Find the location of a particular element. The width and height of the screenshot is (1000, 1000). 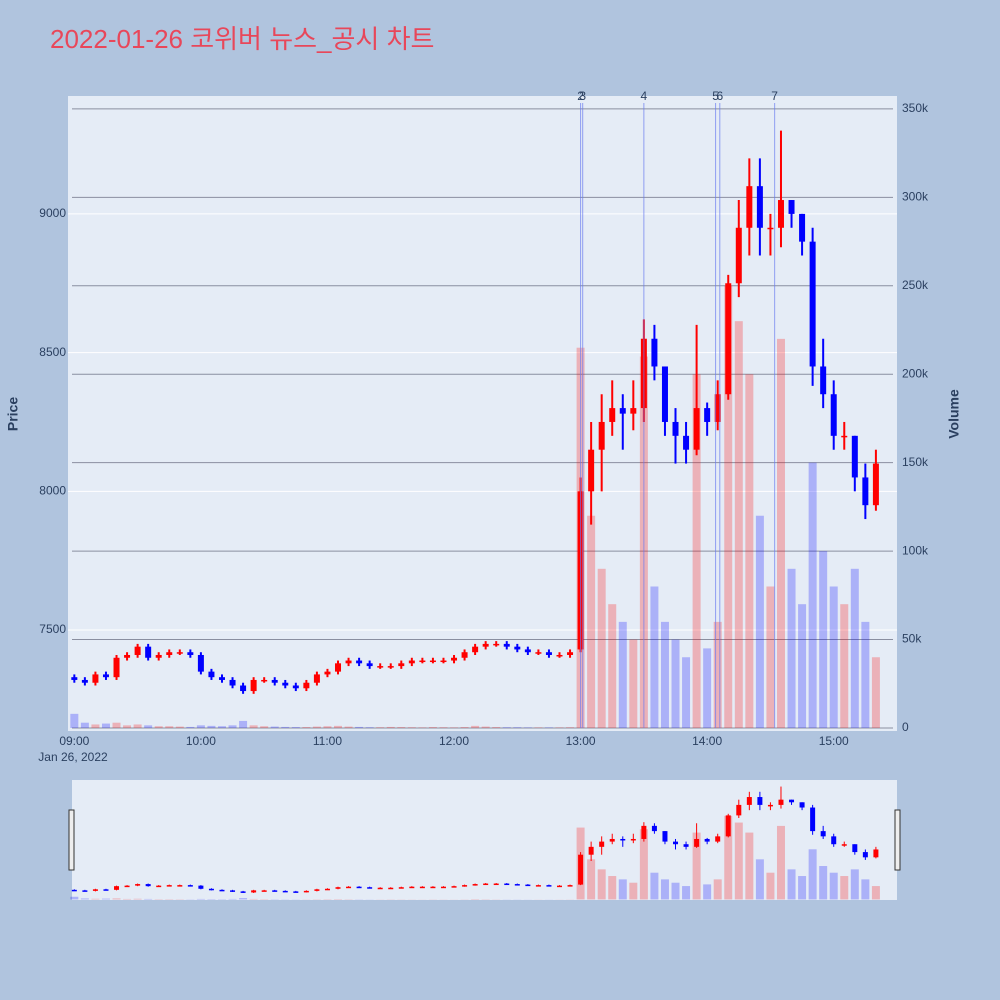

x-date-label: Jan 26, 2022 is located at coordinates (73, 757).